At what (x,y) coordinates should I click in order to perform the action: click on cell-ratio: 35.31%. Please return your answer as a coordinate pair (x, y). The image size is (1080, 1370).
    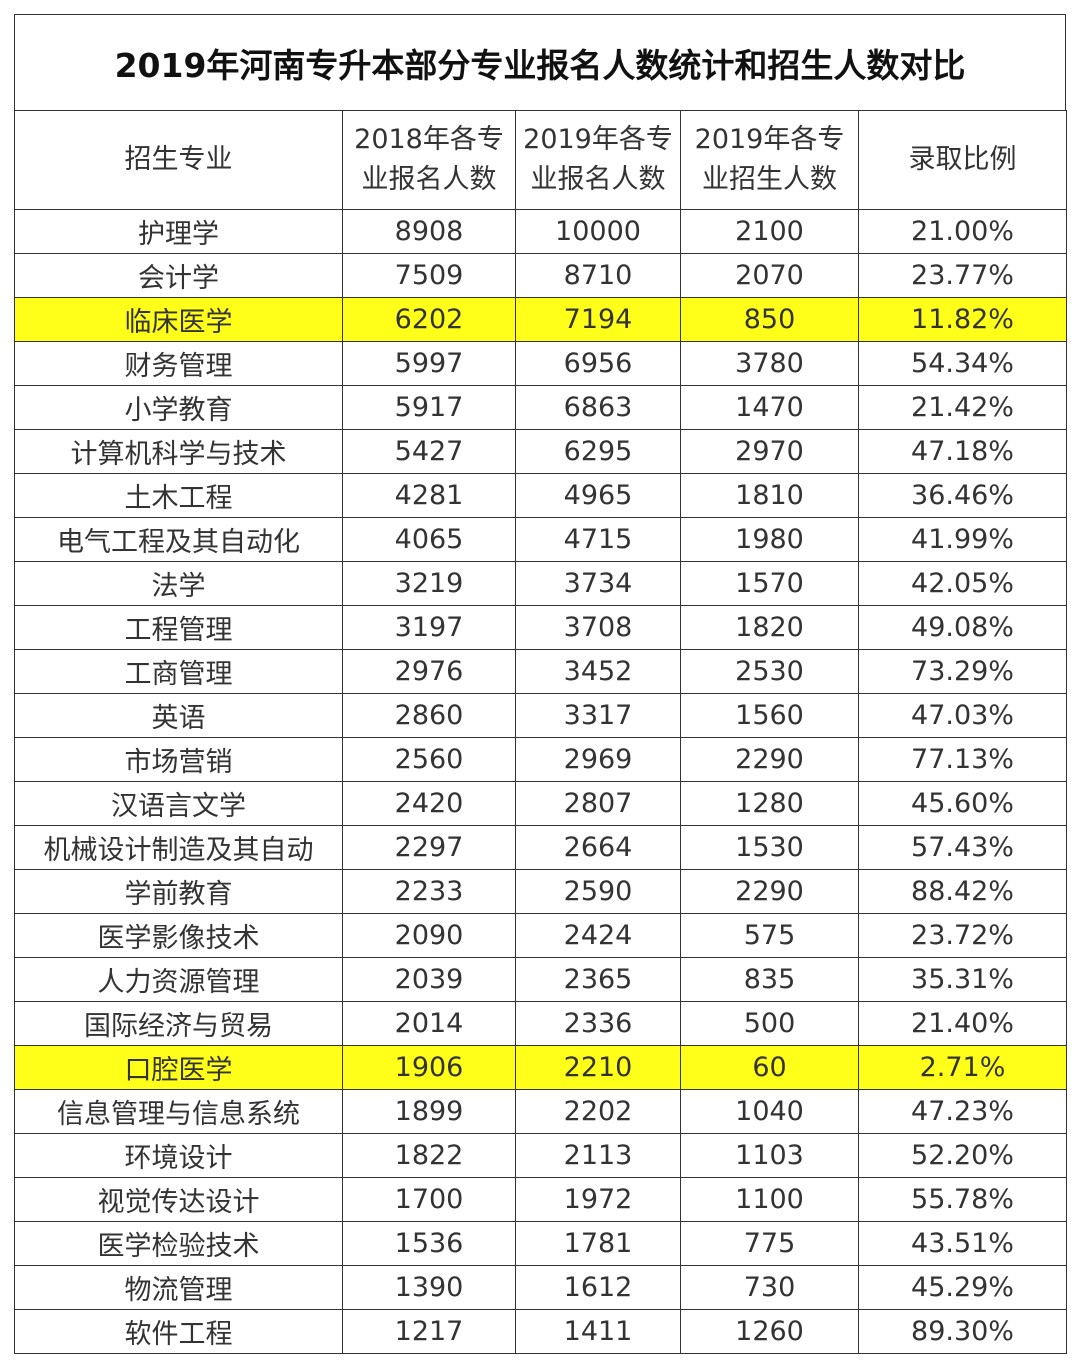
    Looking at the image, I should click on (962, 979).